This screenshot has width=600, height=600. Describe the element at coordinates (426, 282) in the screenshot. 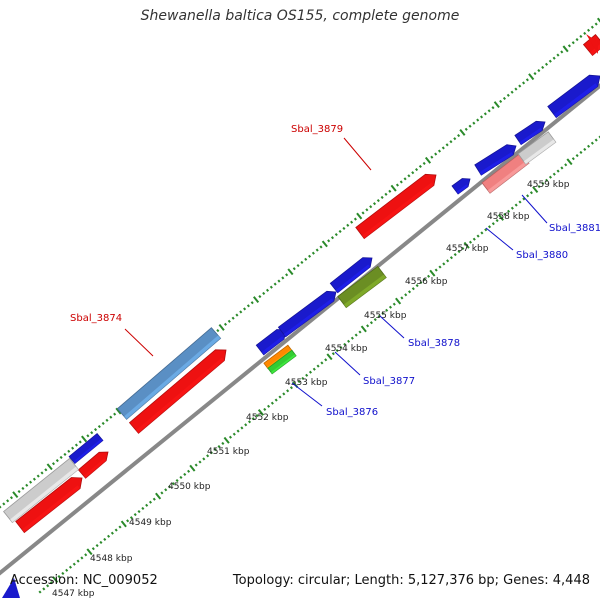

I see `tick-label: 4556 kbp` at that location.